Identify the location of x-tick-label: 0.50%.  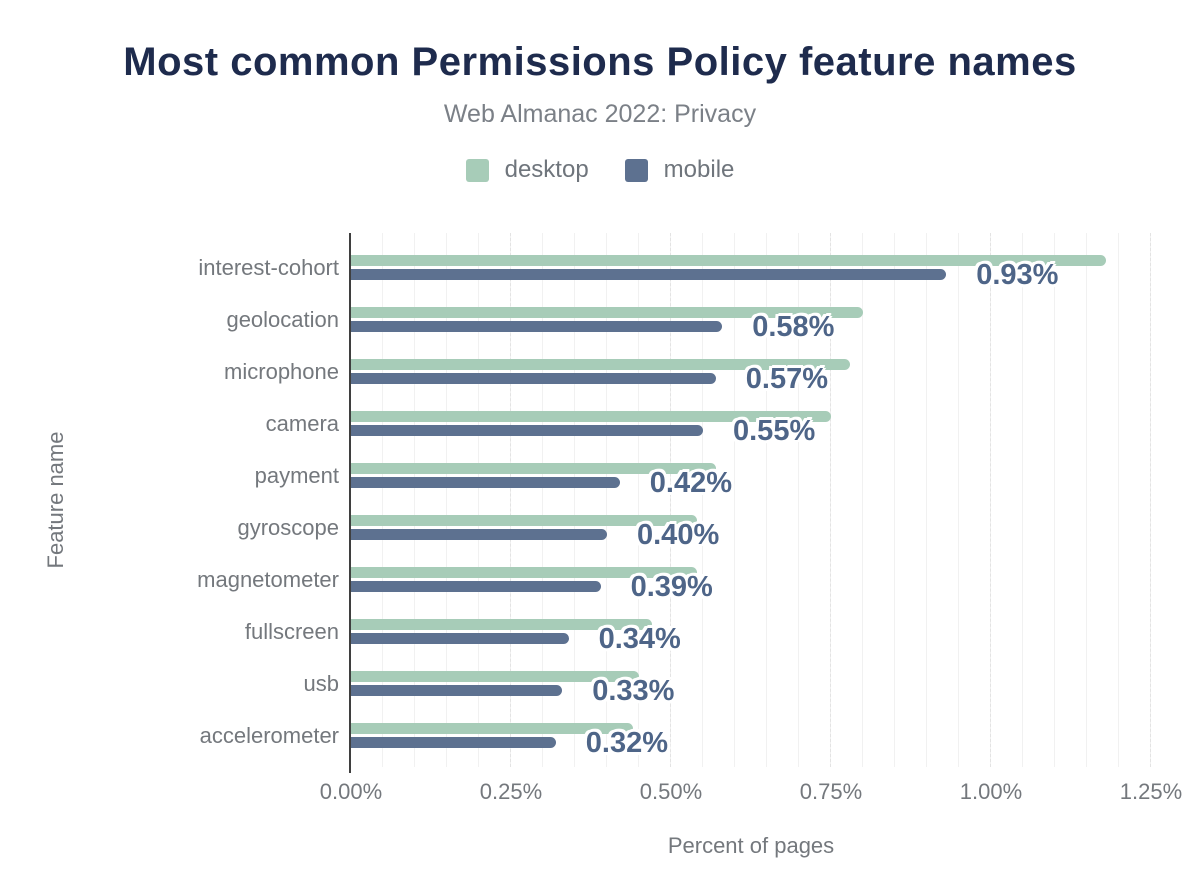
(671, 791).